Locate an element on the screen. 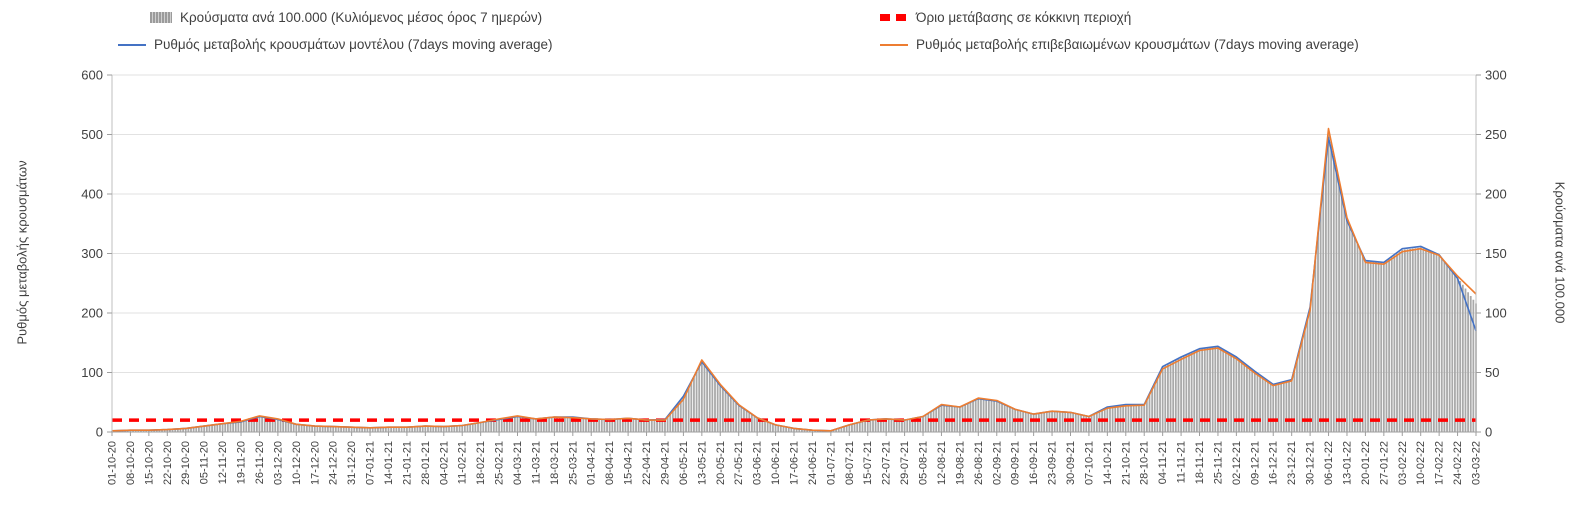 The height and width of the screenshot is (515, 1583). svg-text: 400 is located at coordinates (92, 194).